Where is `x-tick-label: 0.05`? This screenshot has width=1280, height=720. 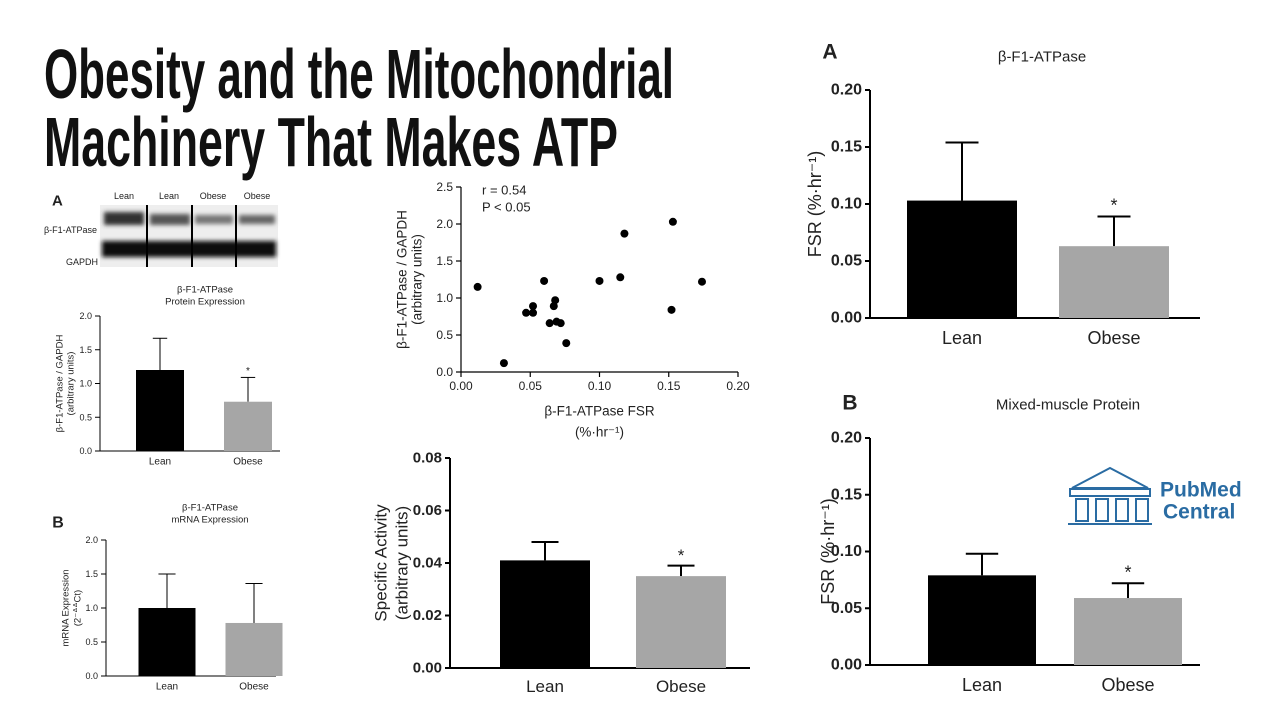
x-tick-label: 0.05 is located at coordinates (531, 386).